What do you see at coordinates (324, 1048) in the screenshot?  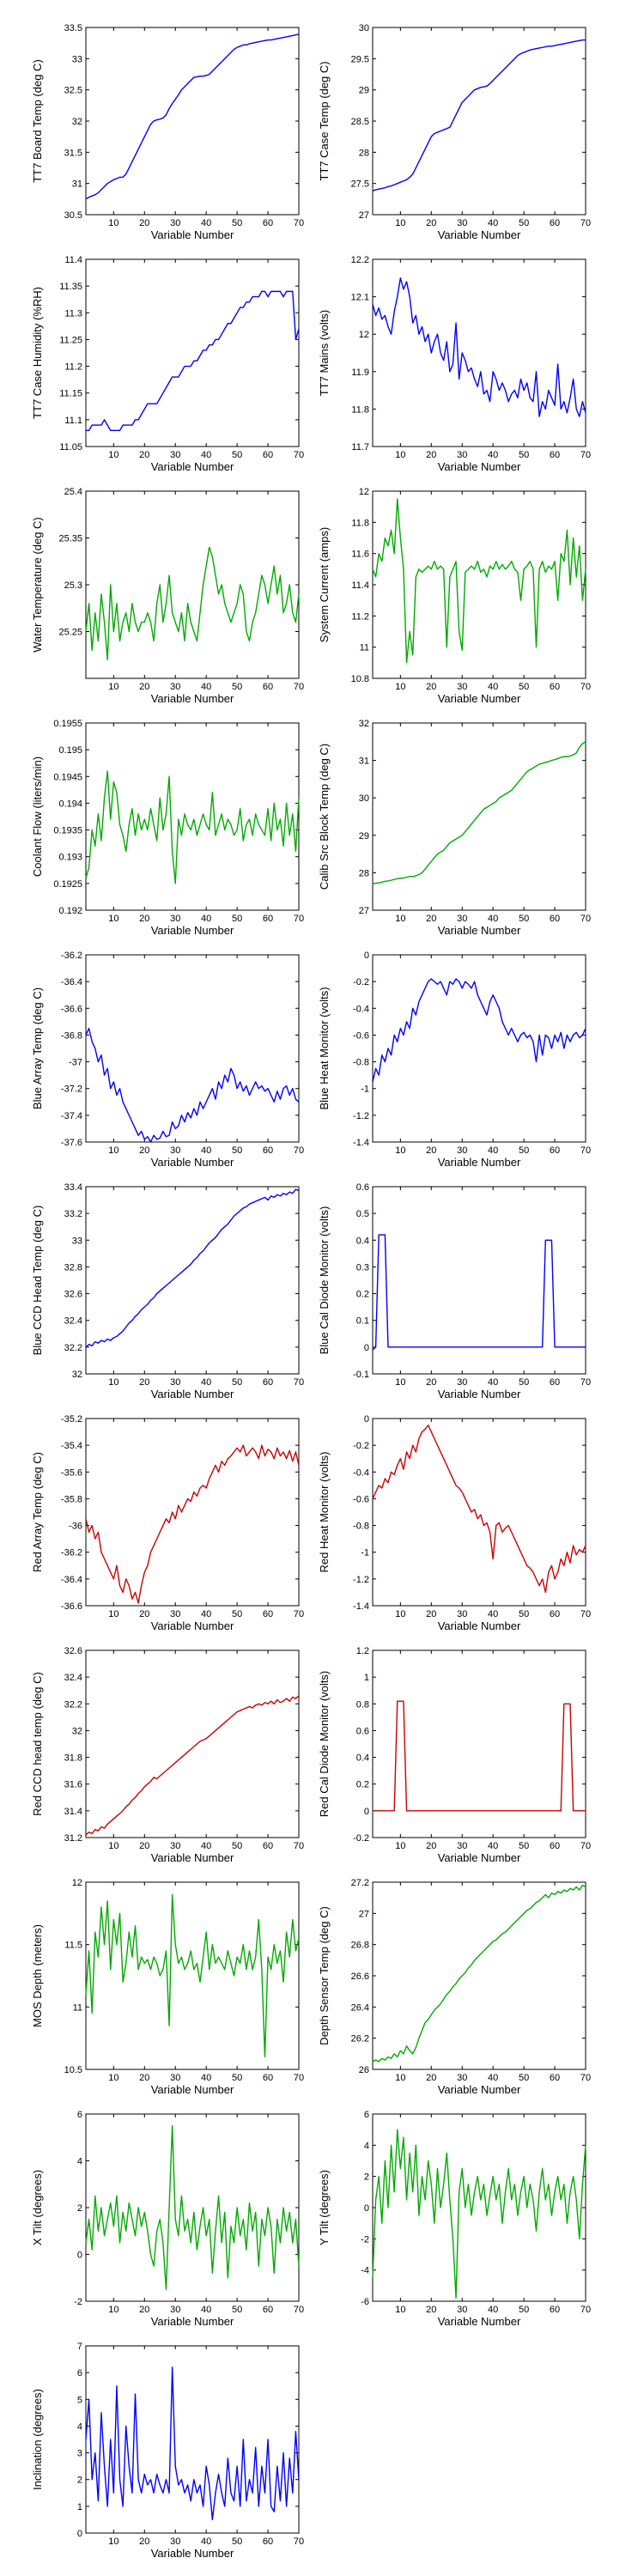 I see `y-axis-label: Blue Heat Monitor (volts)` at bounding box center [324, 1048].